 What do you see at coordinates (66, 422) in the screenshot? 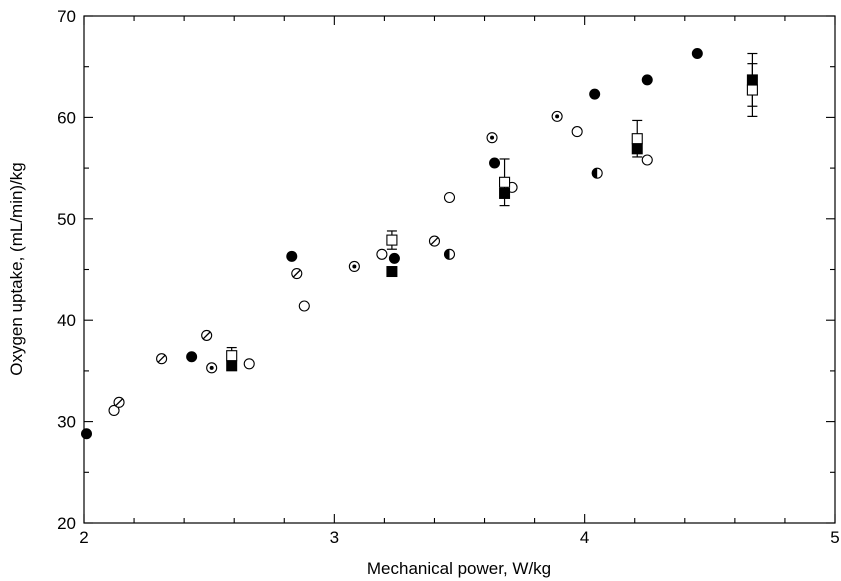
I see `y-tick-label: 30` at bounding box center [66, 422].